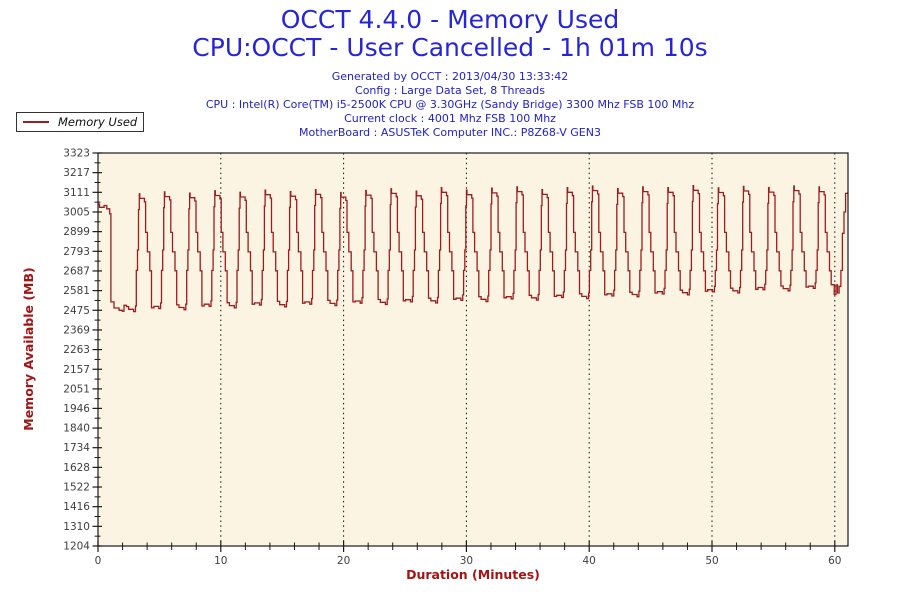 Image resolution: width=900 pixels, height=600 pixels. What do you see at coordinates (76, 527) in the screenshot?
I see `y-tick-label: 1310` at bounding box center [76, 527].